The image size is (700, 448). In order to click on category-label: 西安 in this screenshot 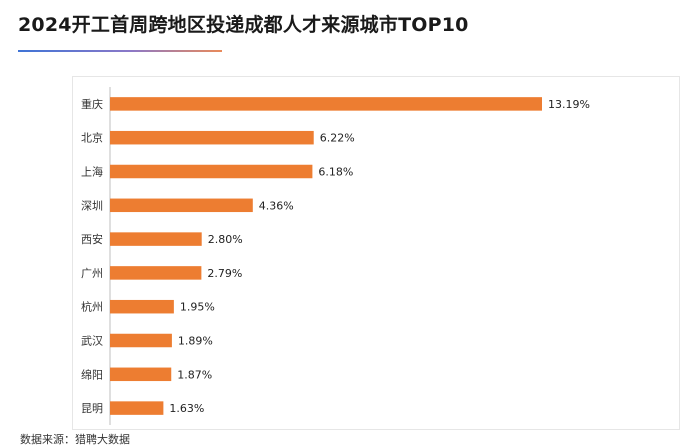, I will do `click(92, 239)`.